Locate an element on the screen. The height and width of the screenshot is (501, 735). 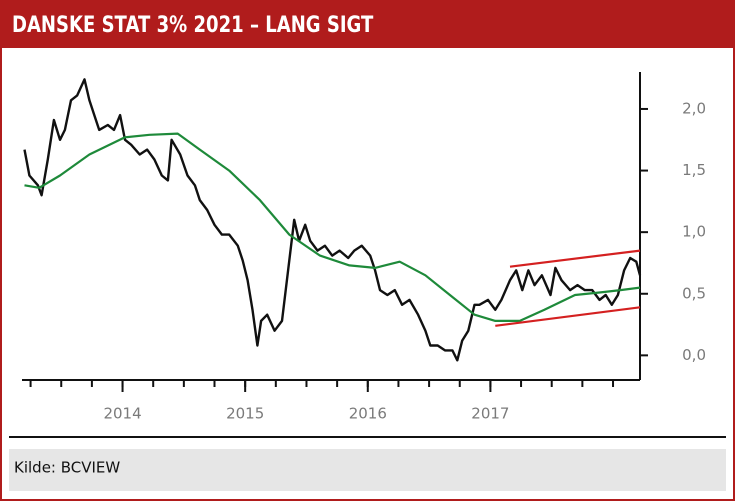
footer-band is located at coordinates (367, 470).